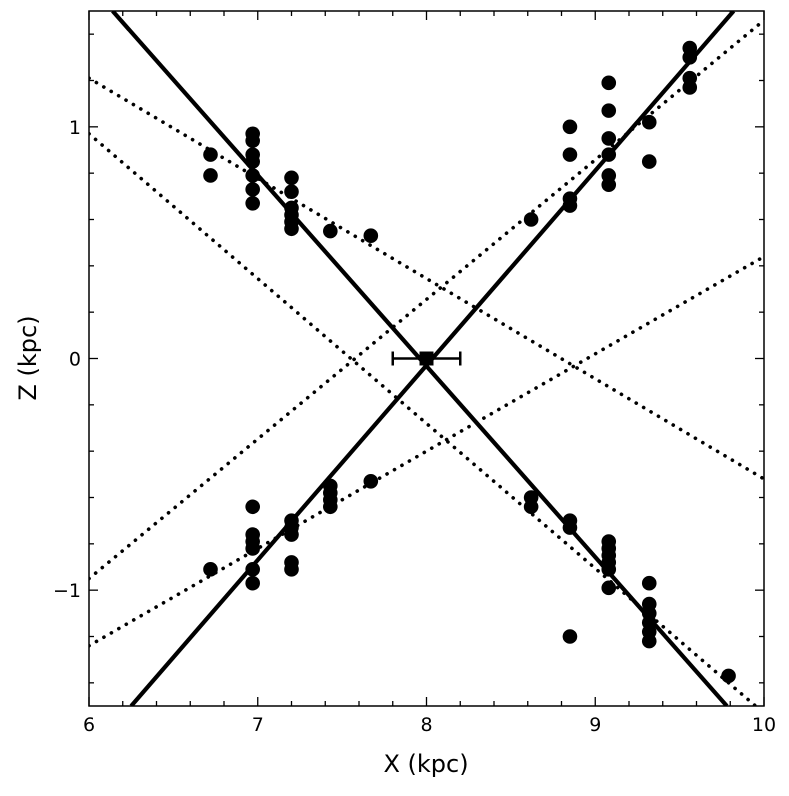 Image resolution: width=789 pixels, height=796 pixels. I want to click on center-marker, so click(426, 358).